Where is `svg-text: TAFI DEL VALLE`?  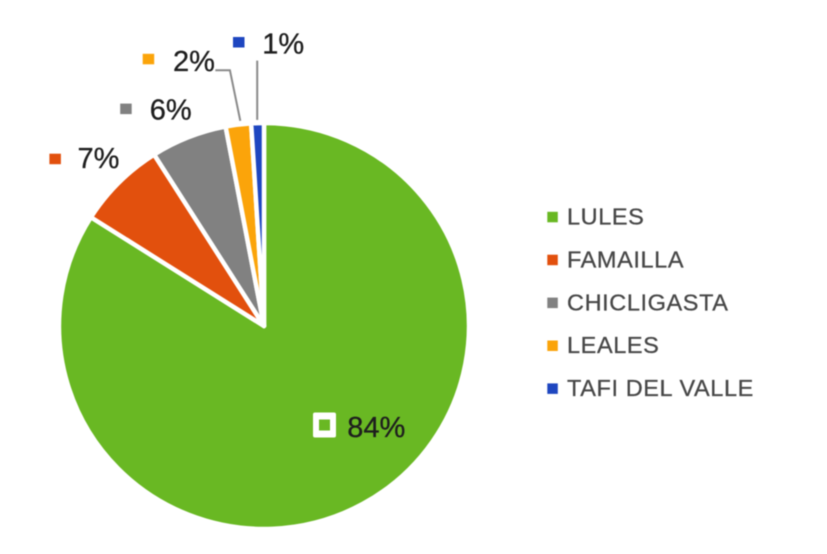 svg-text: TAFI DEL VALLE is located at coordinates (660, 388).